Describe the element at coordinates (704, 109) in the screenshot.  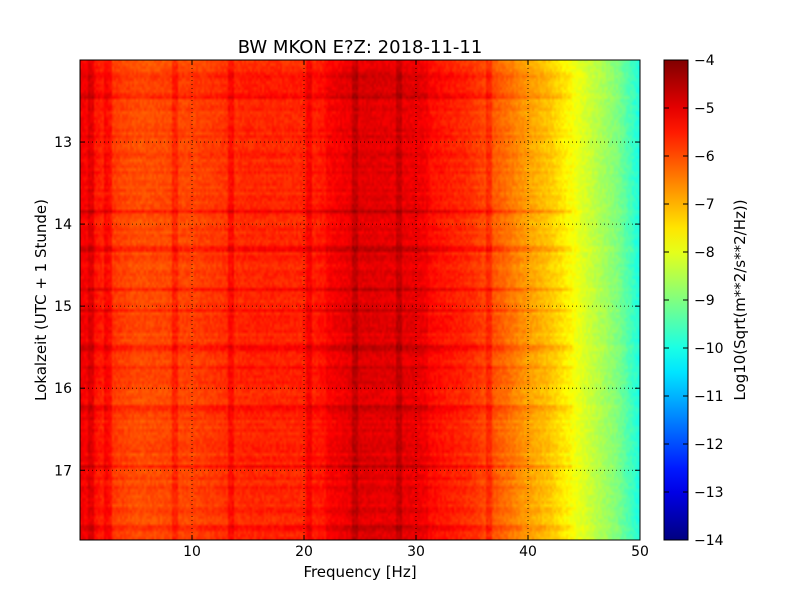
I see `colorbar-tick-label: −5` at that location.